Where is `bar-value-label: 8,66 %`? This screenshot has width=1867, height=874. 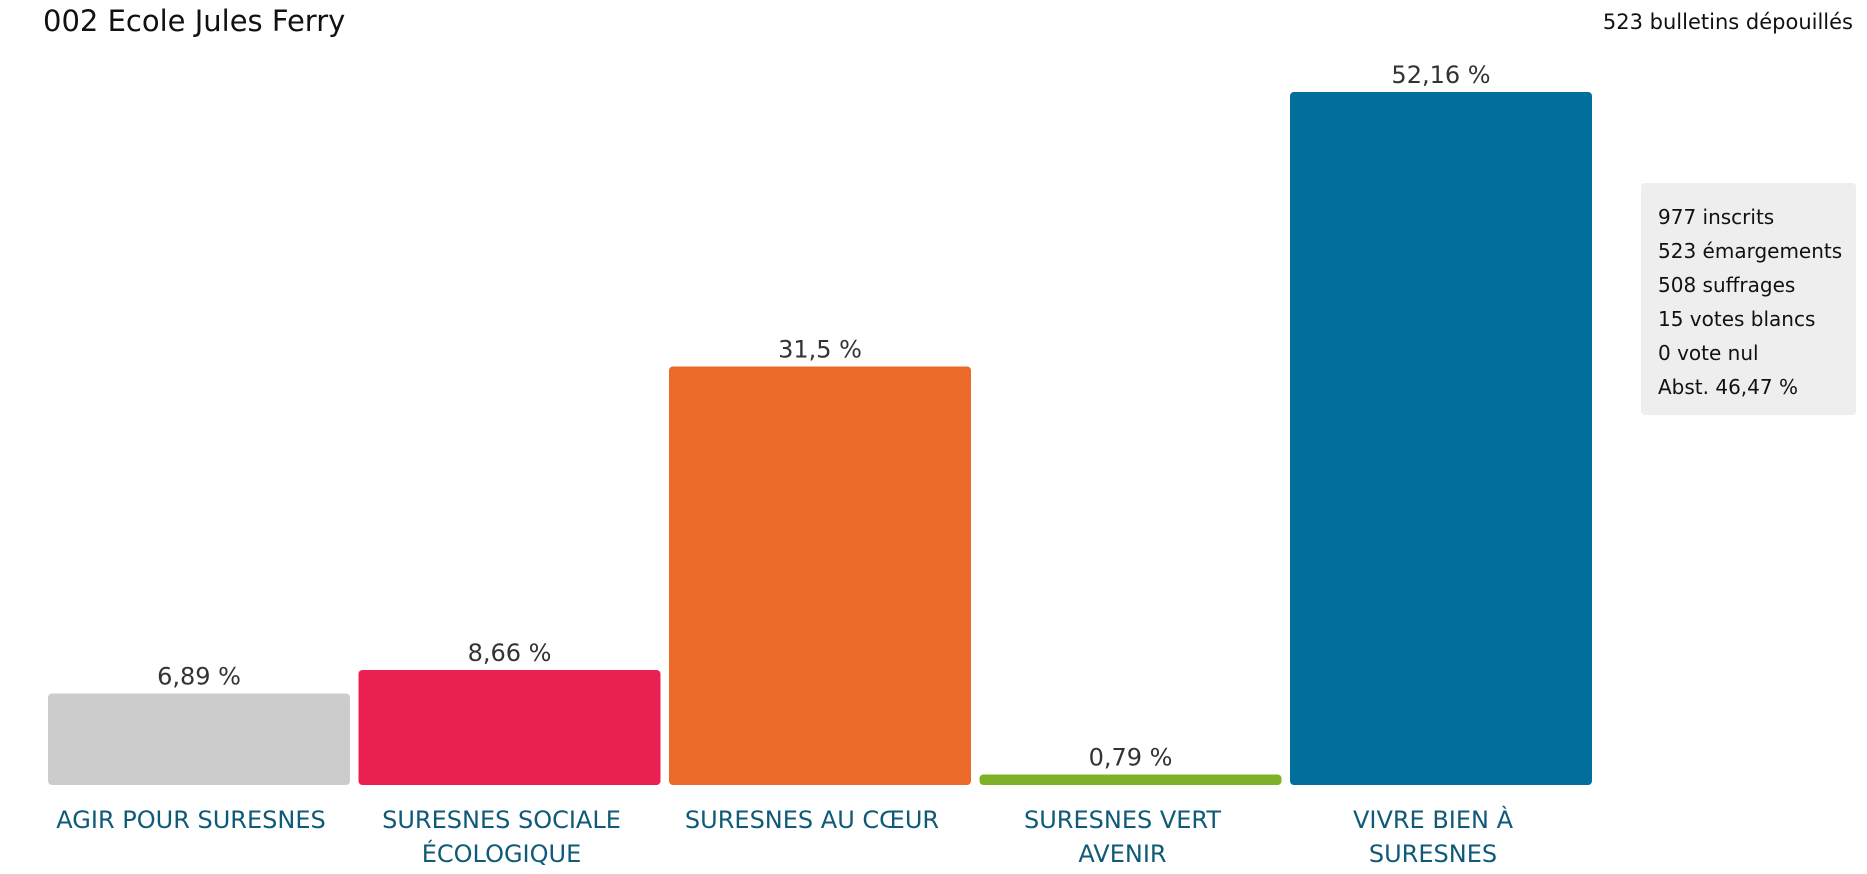 bar-value-label: 8,66 % is located at coordinates (510, 653).